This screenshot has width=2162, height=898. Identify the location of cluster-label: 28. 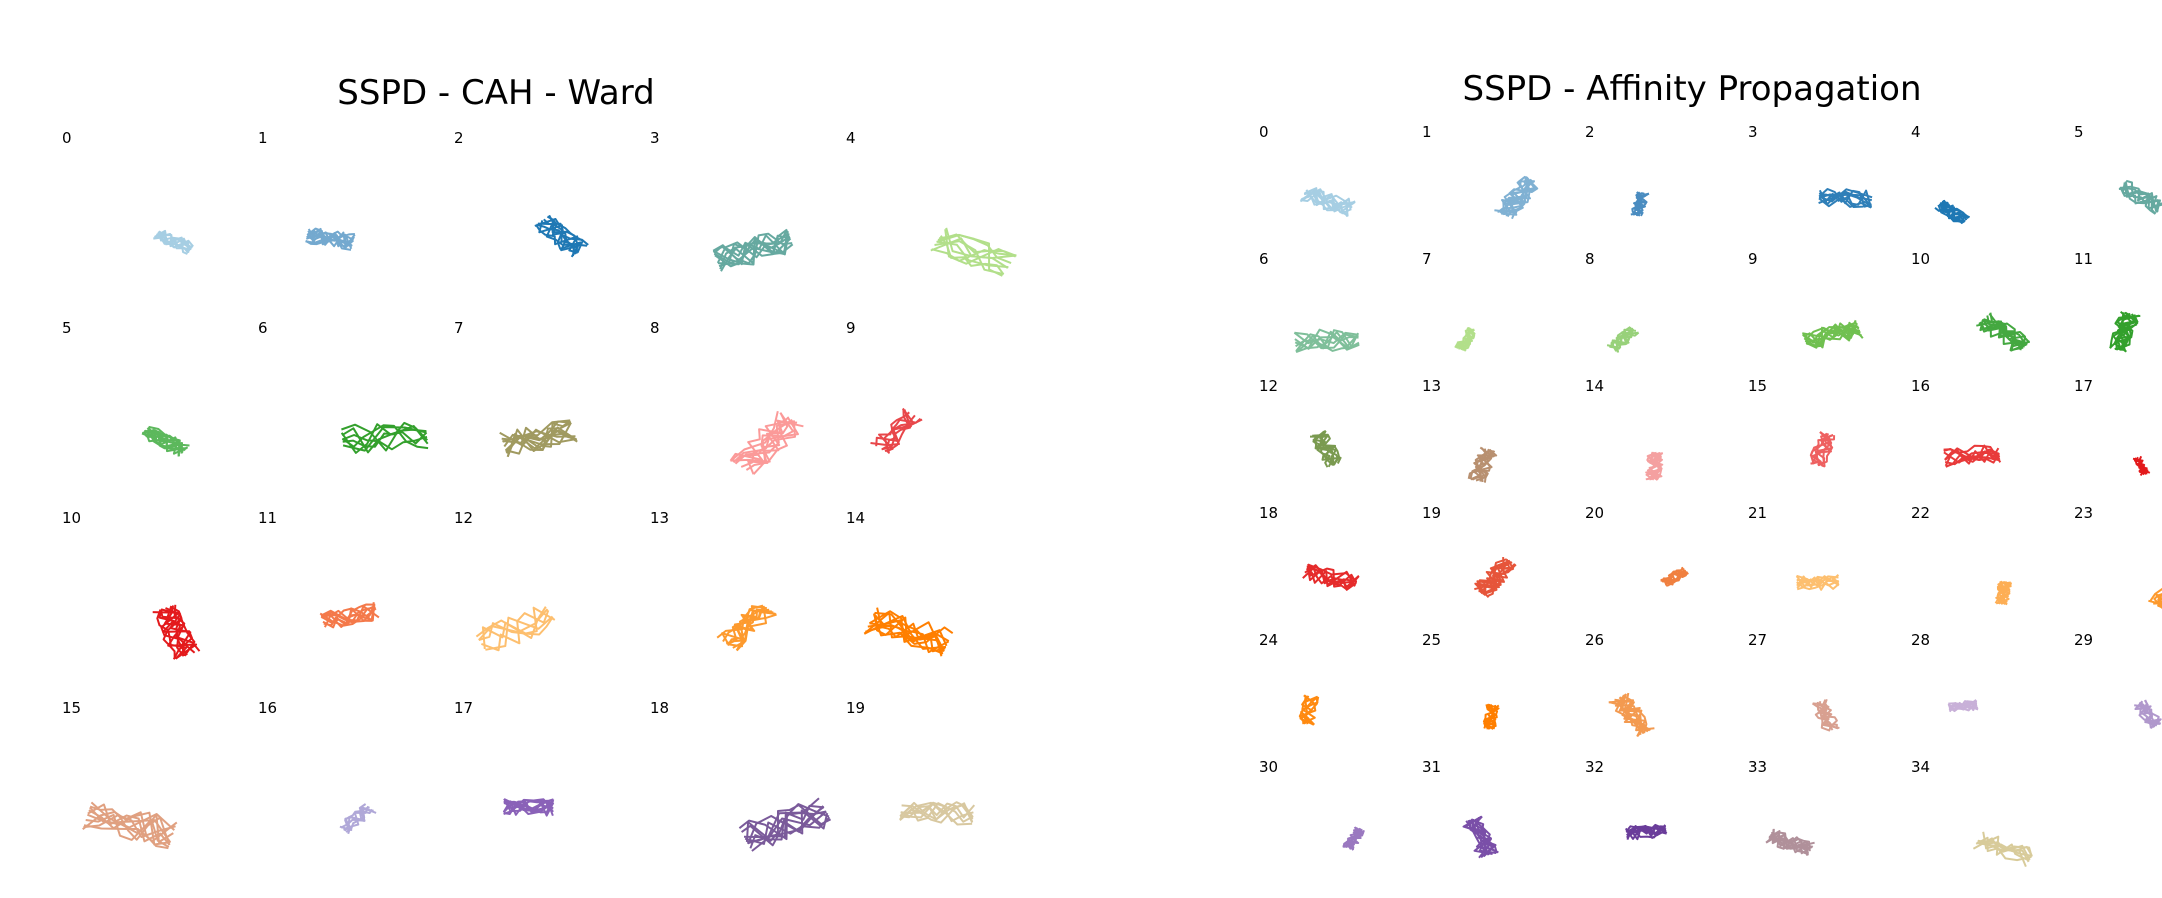
(1920, 640).